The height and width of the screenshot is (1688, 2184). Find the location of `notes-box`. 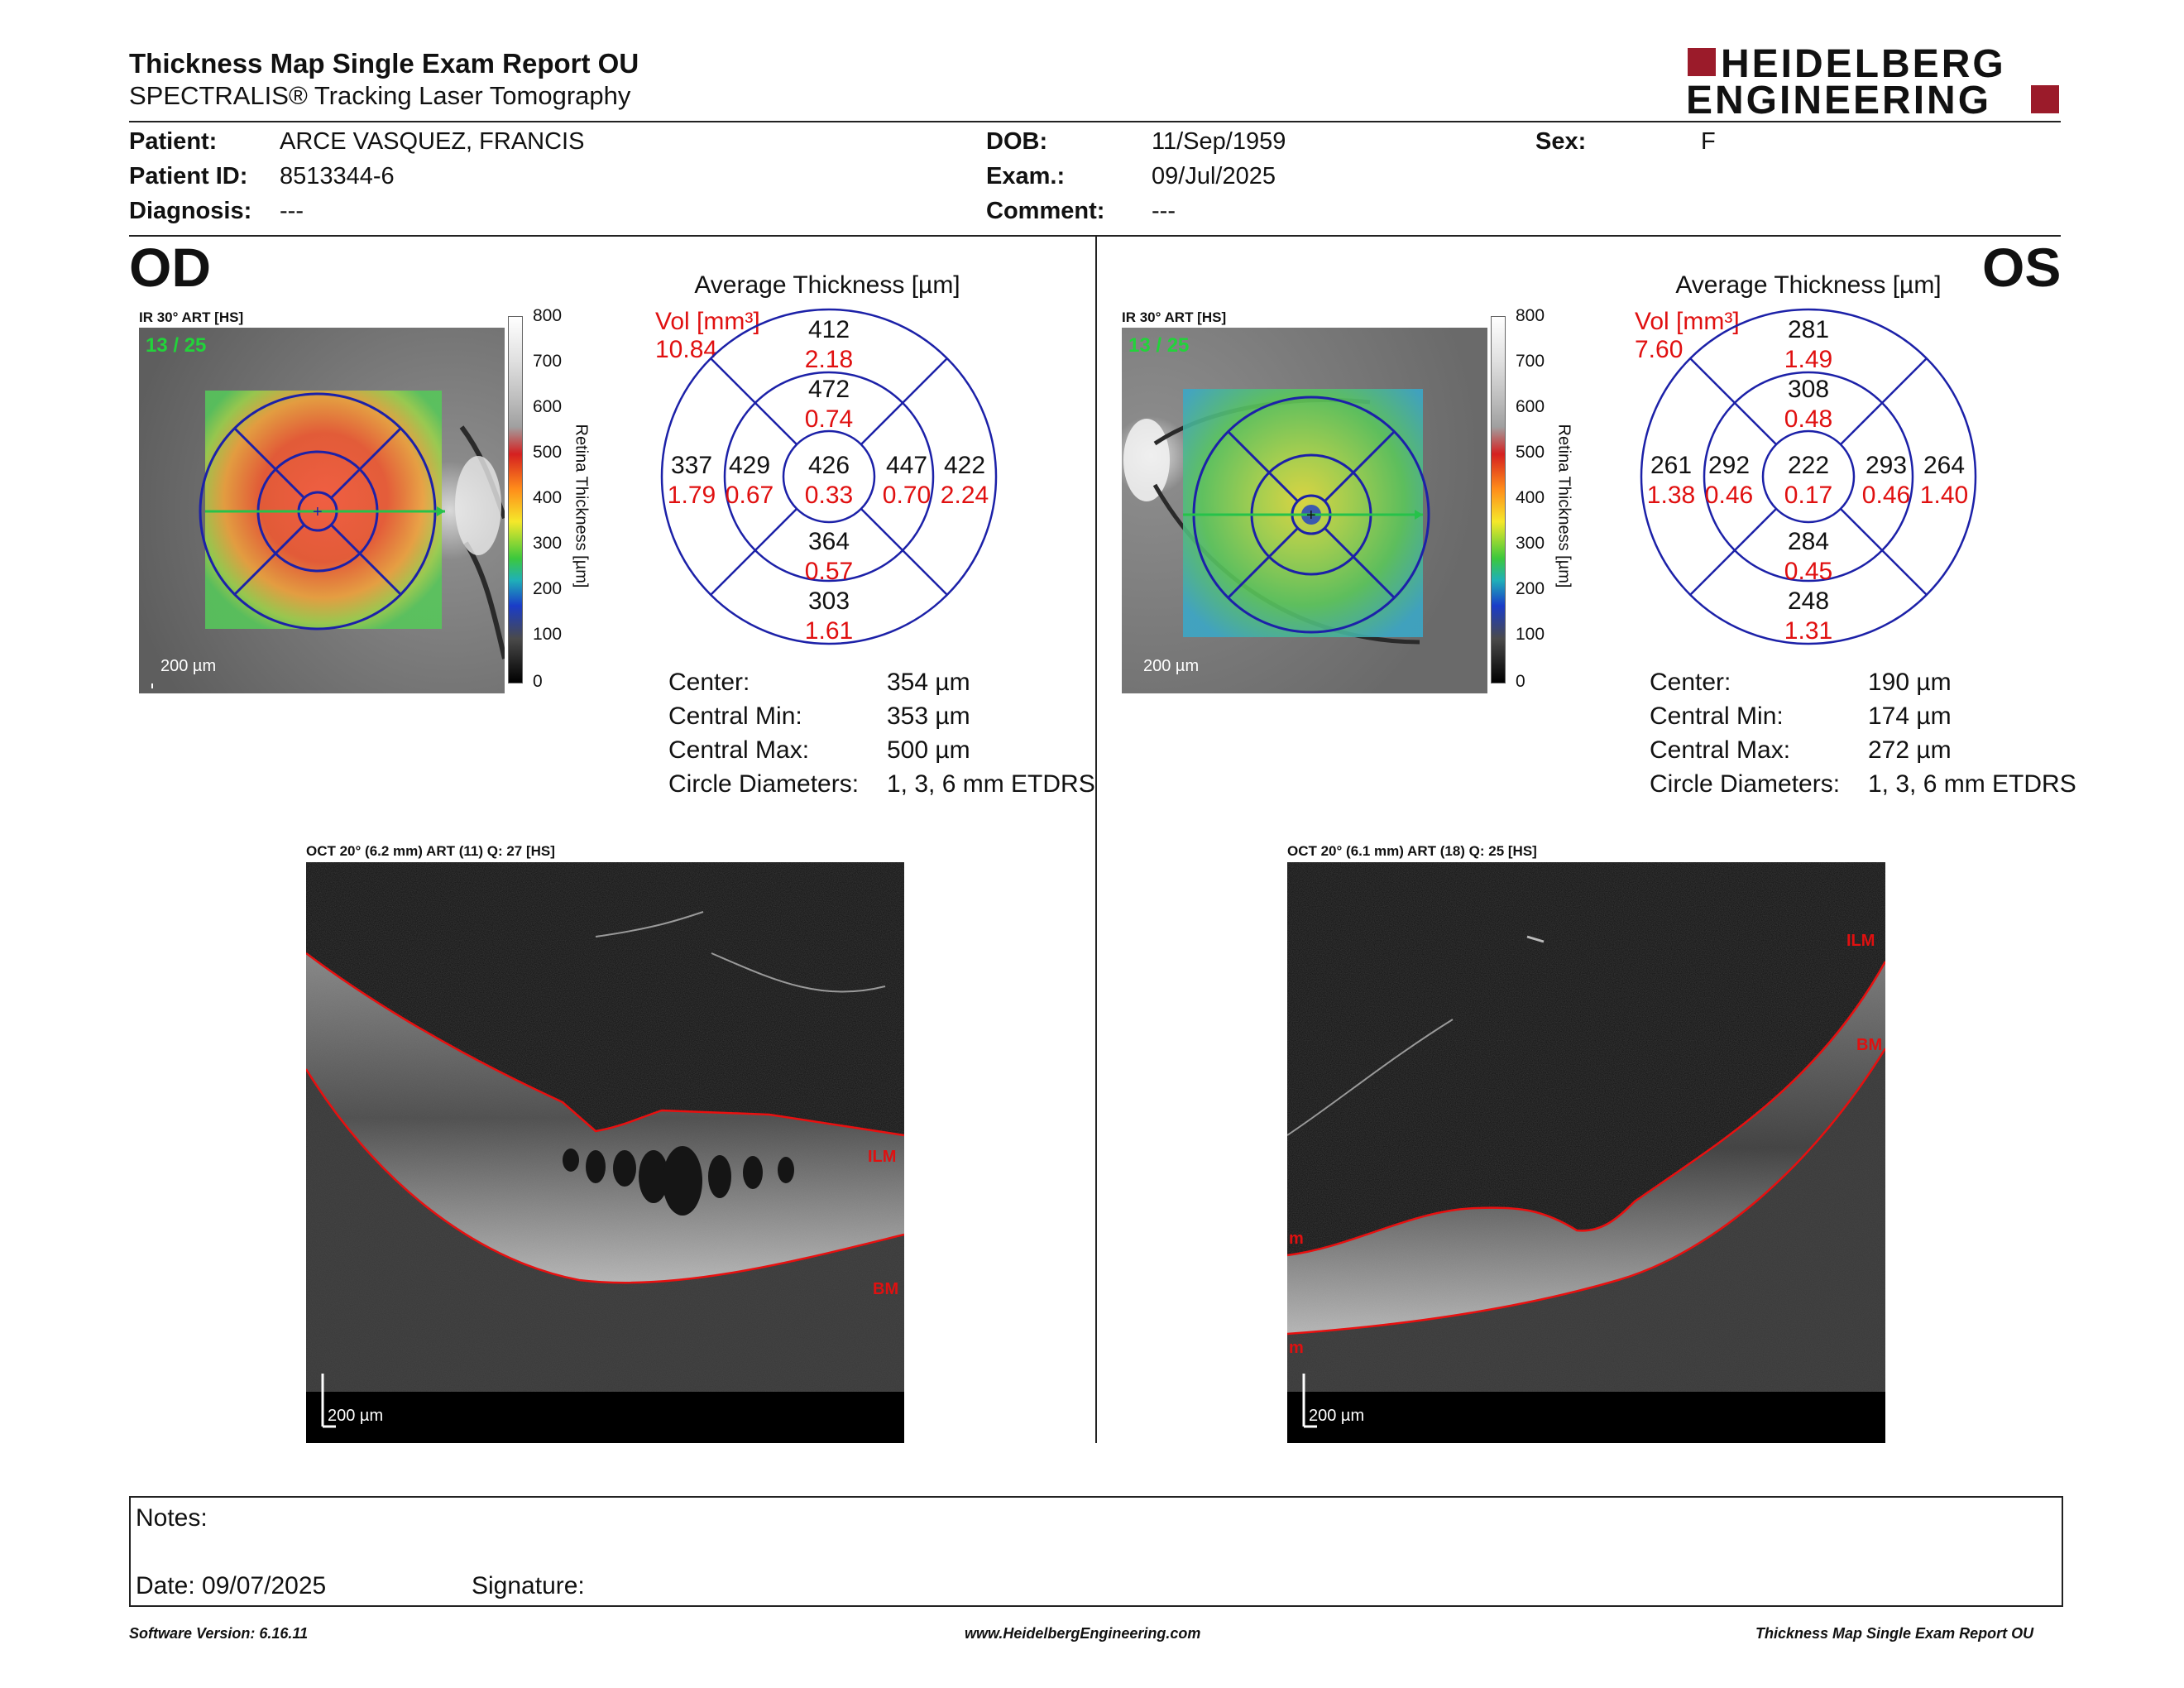

notes-box is located at coordinates (1096, 1551).